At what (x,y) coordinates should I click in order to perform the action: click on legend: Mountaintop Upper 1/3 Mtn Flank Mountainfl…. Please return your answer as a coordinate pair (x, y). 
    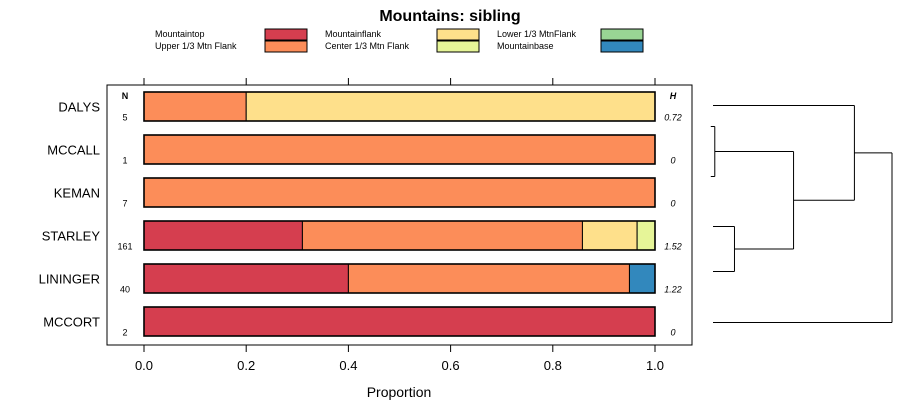
    Looking at the image, I should click on (399, 40).